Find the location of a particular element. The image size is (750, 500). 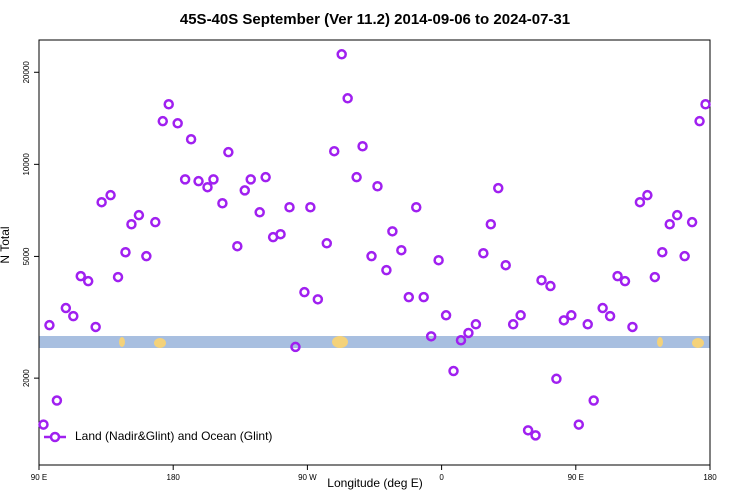

y-axis-label: N Total is located at coordinates (6, 244).